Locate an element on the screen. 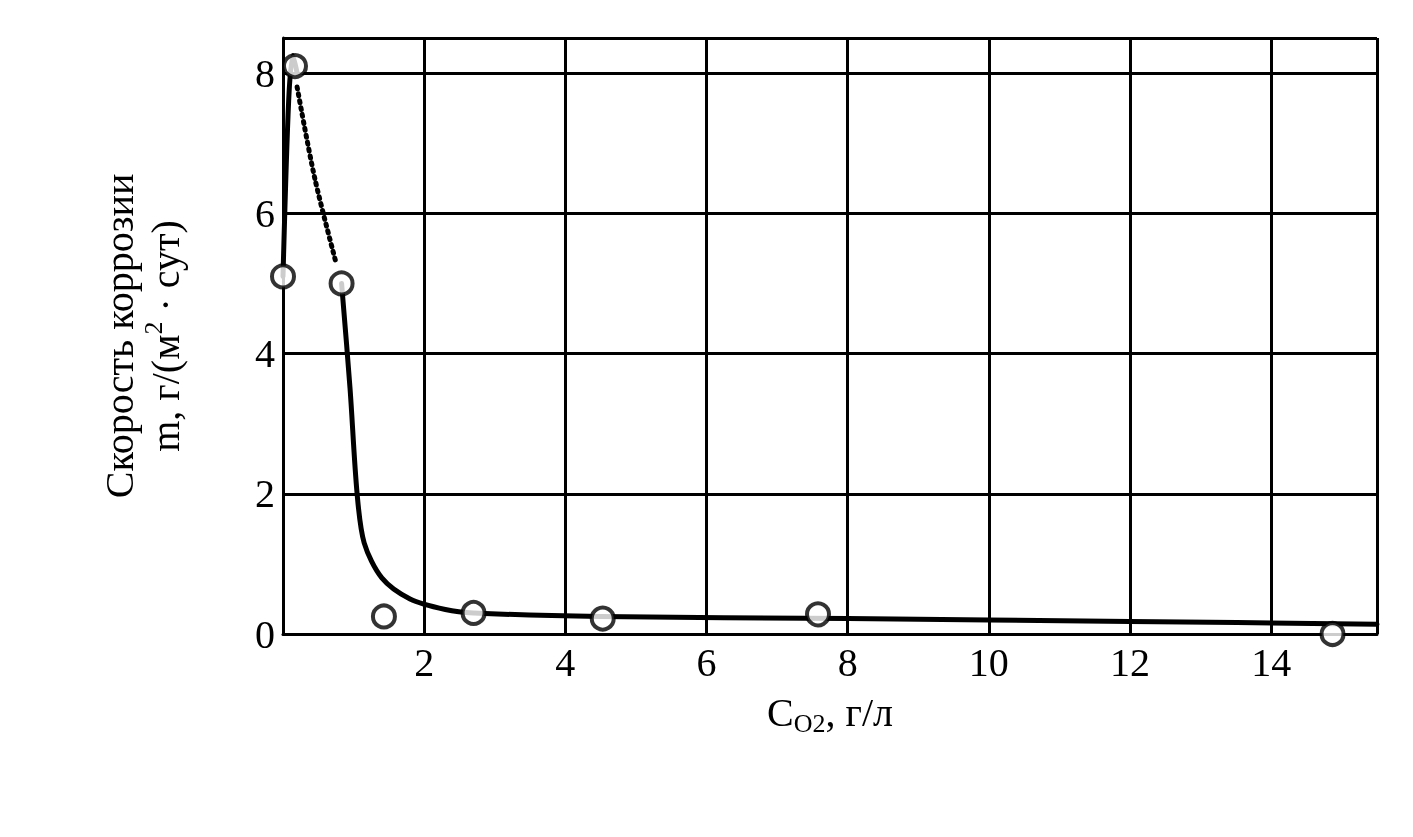  x-tick-label: 14 is located at coordinates (1271, 662).